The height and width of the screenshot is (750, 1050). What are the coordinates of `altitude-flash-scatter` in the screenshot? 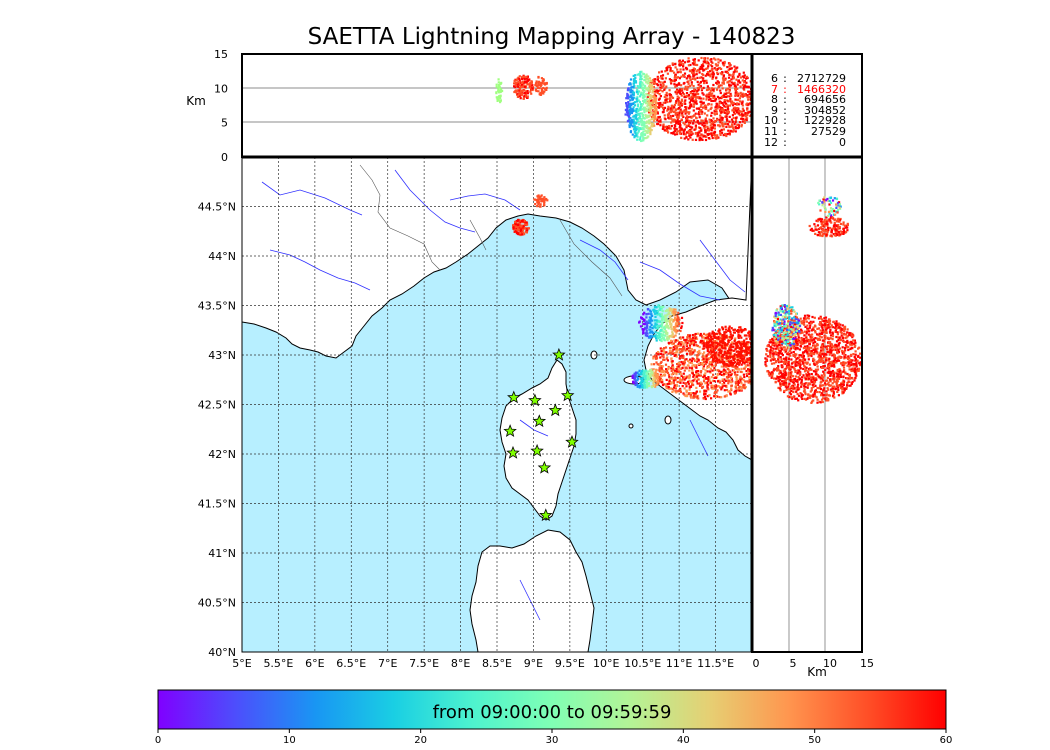 It's located at (623, 99).